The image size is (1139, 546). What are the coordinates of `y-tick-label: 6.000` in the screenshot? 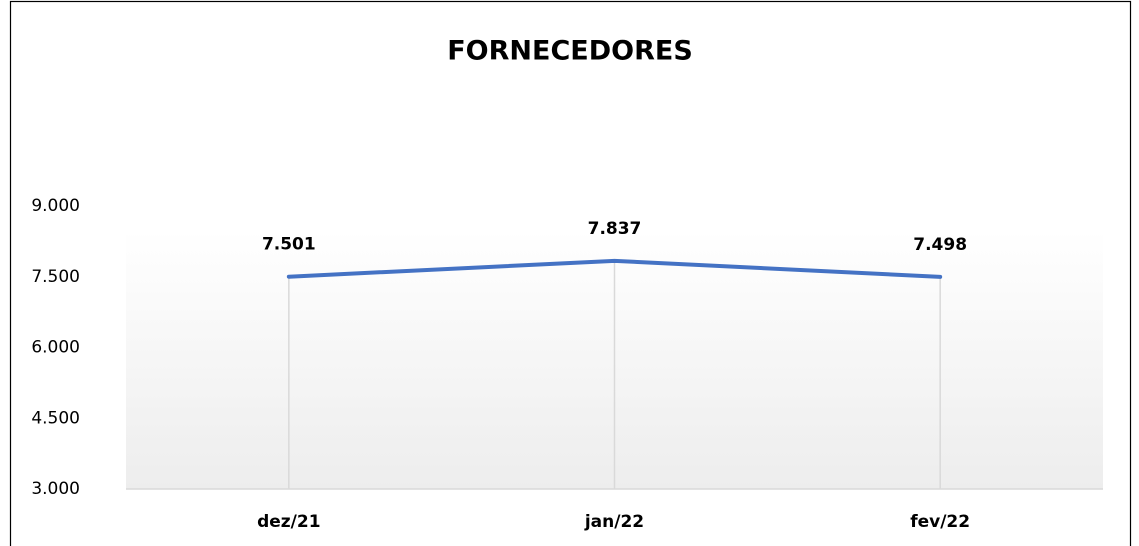 It's located at (55, 348).